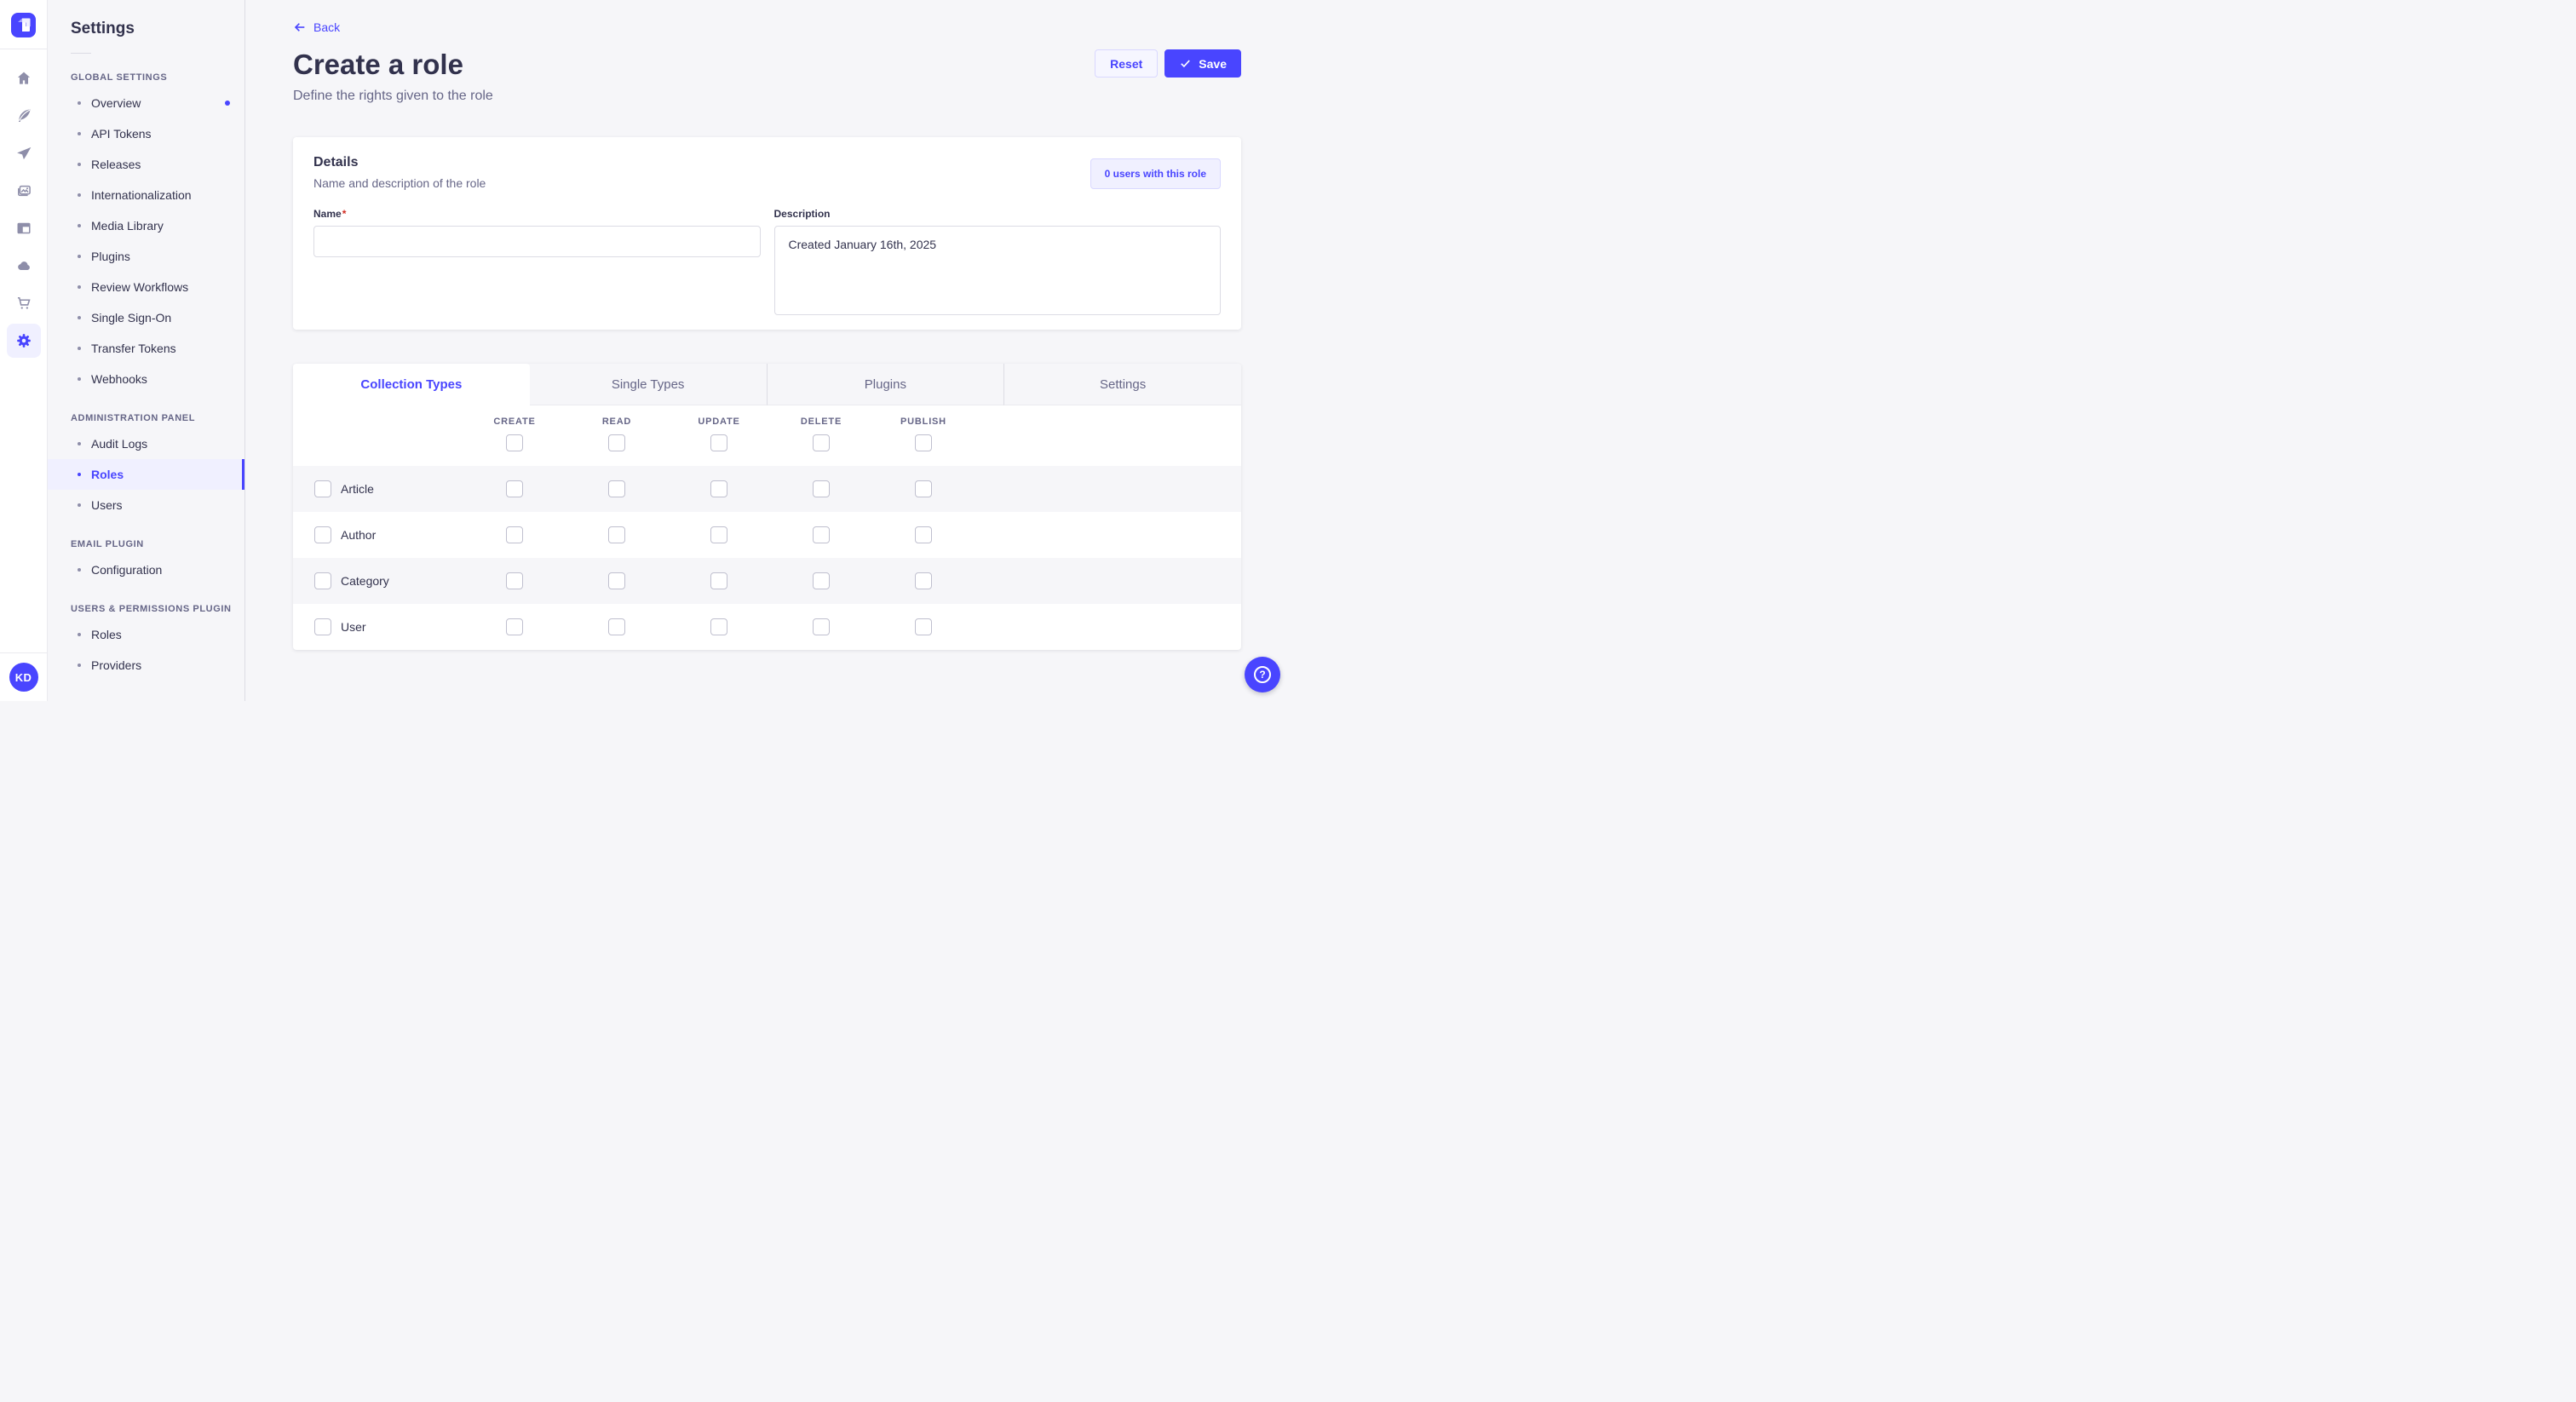 The image size is (2576, 1402). Describe the element at coordinates (146, 665) in the screenshot. I see `sidebar-item-providers: Providers` at that location.